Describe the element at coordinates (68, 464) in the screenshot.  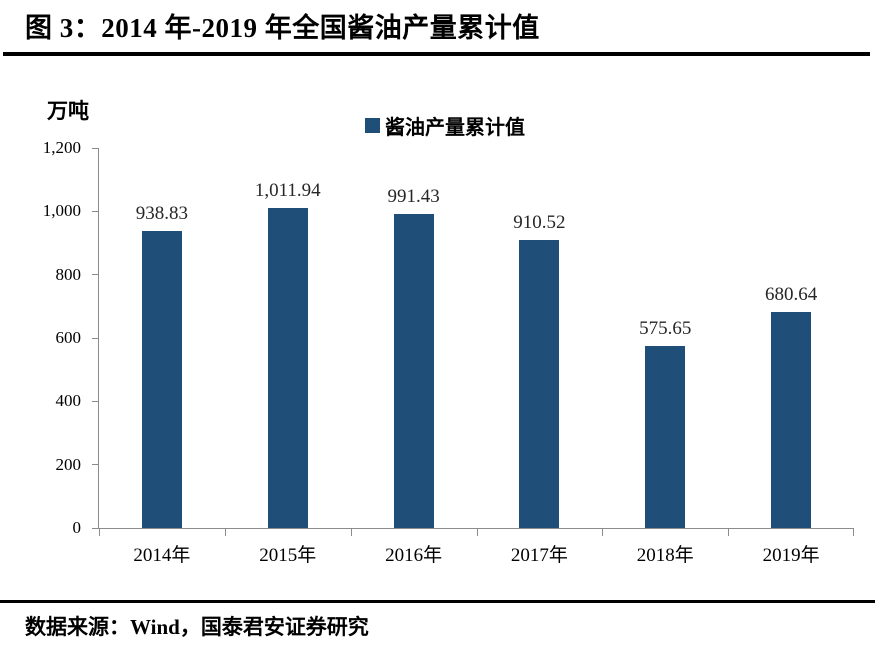
I see `y-axis-tick-label: 200` at that location.